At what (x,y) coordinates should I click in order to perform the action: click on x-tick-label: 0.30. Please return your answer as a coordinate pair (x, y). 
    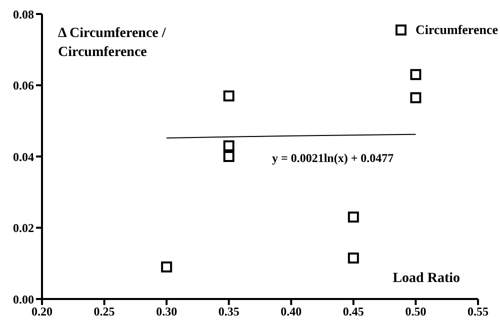
    Looking at the image, I should click on (167, 311).